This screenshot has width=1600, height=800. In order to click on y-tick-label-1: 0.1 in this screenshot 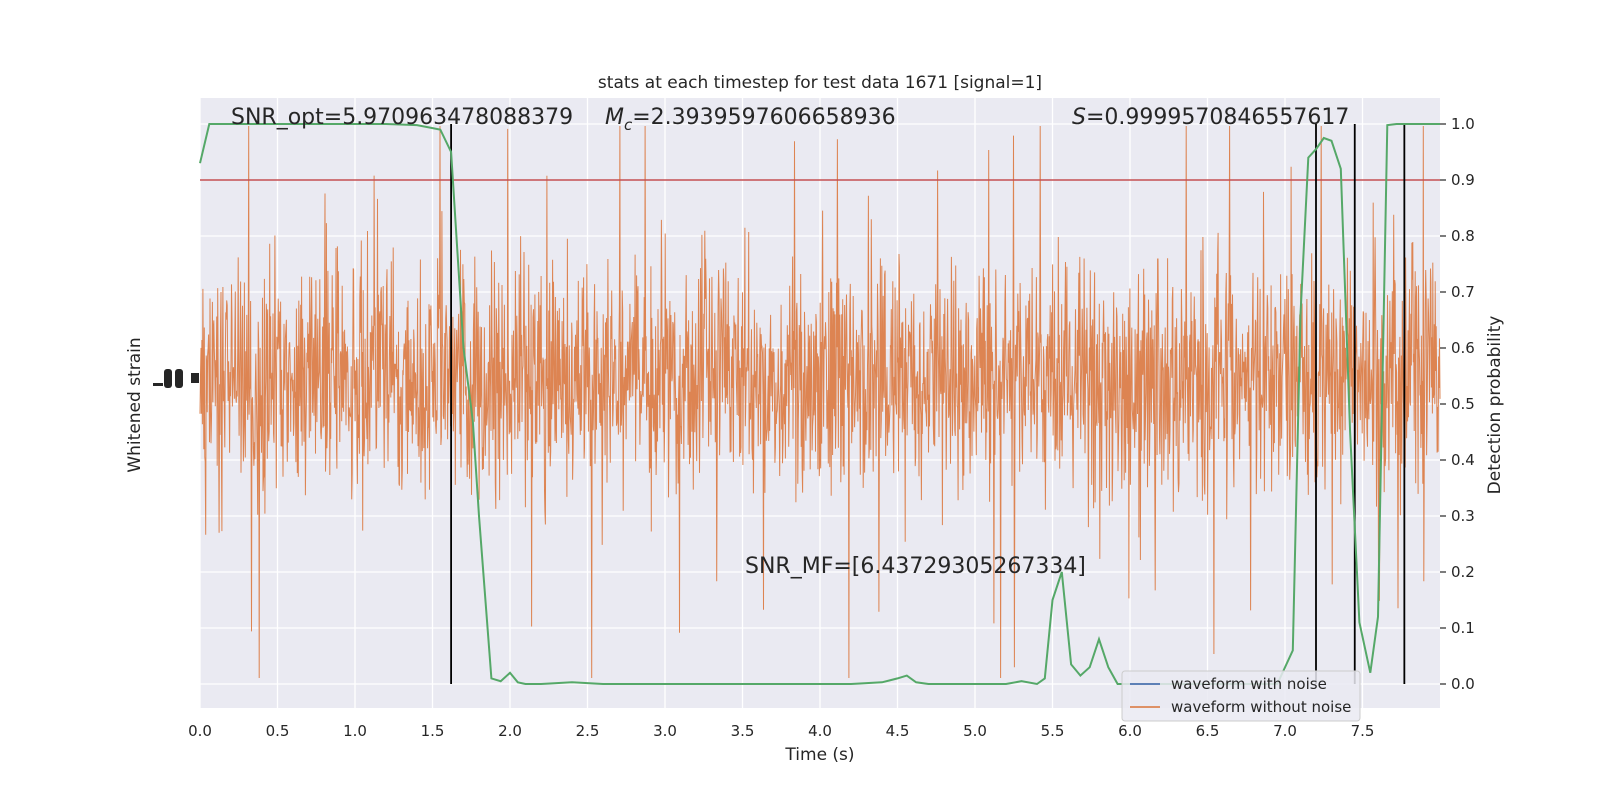, I will do `click(1463, 628)`.